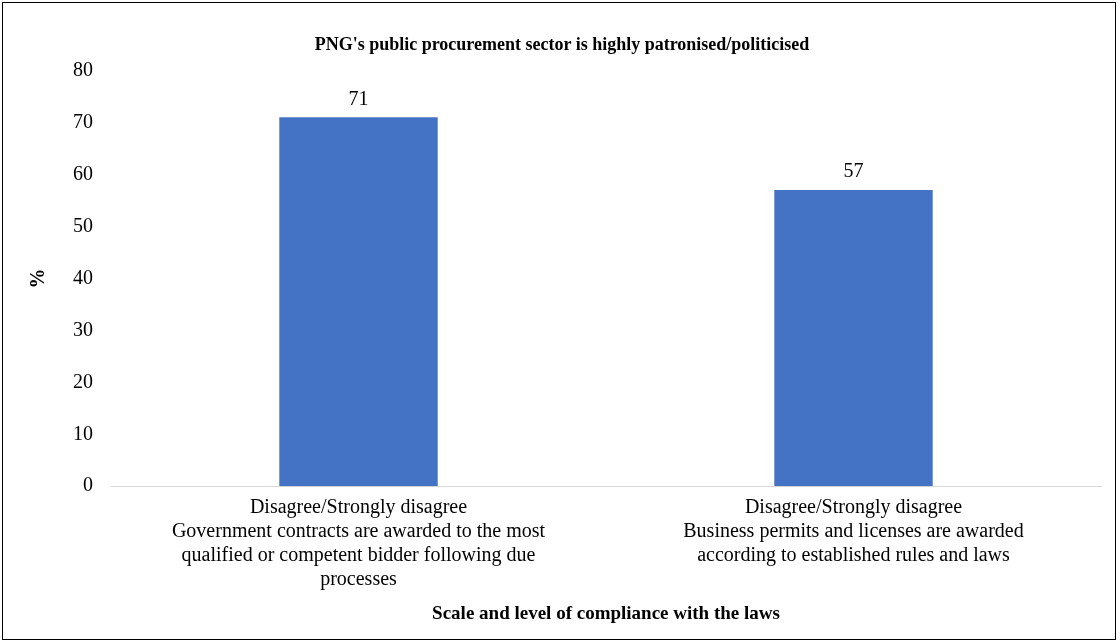  Describe the element at coordinates (83, 68) in the screenshot. I see `y-tick-label: 80` at that location.